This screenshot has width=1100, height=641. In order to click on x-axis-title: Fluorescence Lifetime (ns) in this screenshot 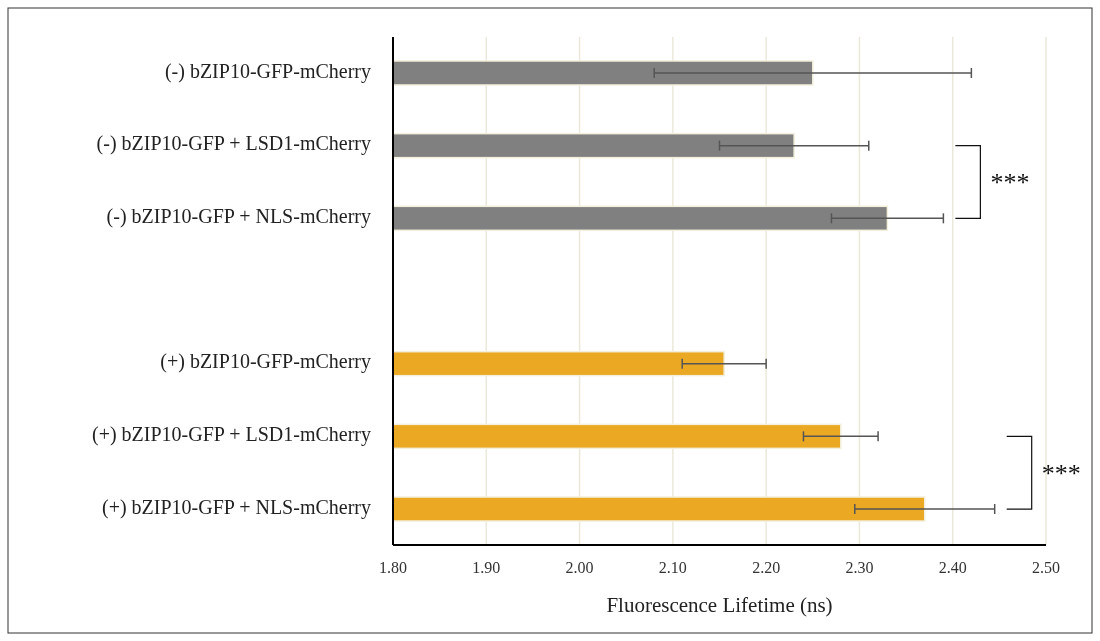, I will do `click(719, 605)`.